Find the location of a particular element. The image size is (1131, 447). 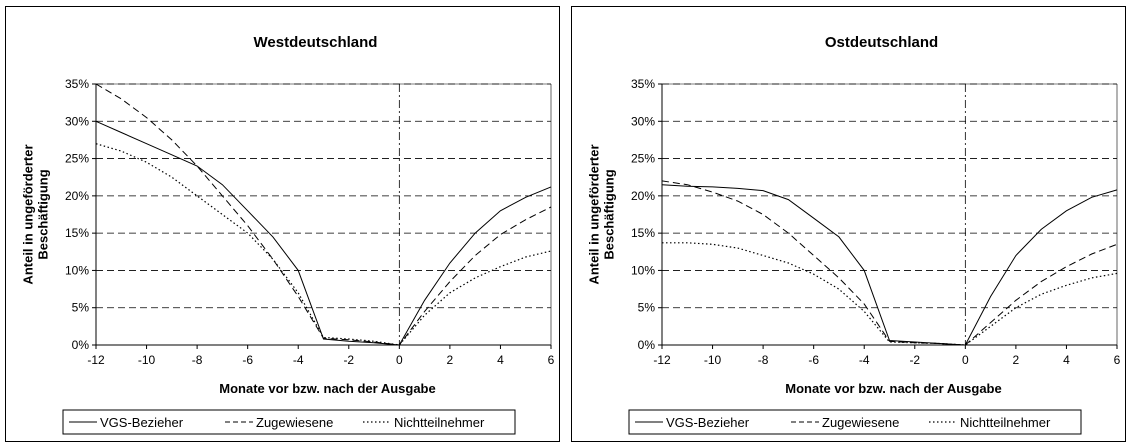

series-line-nichtteilnehmer is located at coordinates (890, 294).